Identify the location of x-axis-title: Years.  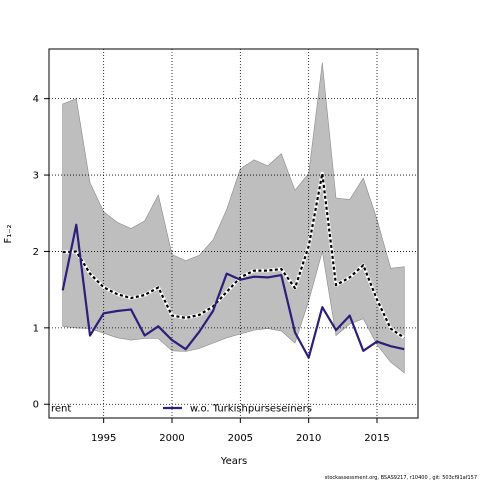
(233, 461).